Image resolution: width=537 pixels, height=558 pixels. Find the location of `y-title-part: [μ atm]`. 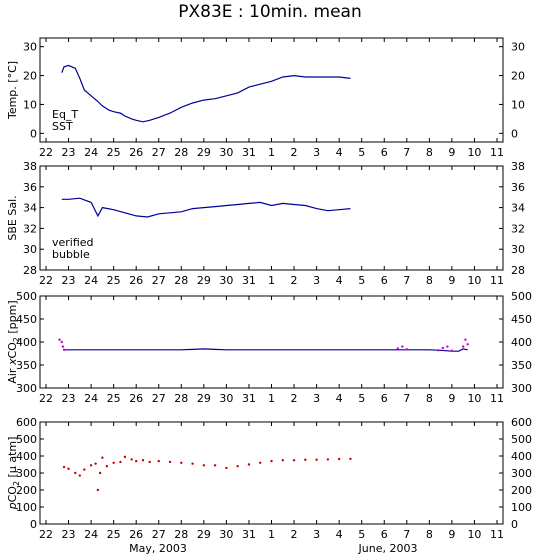

y-title-part: [μ atm] is located at coordinates (12, 459).